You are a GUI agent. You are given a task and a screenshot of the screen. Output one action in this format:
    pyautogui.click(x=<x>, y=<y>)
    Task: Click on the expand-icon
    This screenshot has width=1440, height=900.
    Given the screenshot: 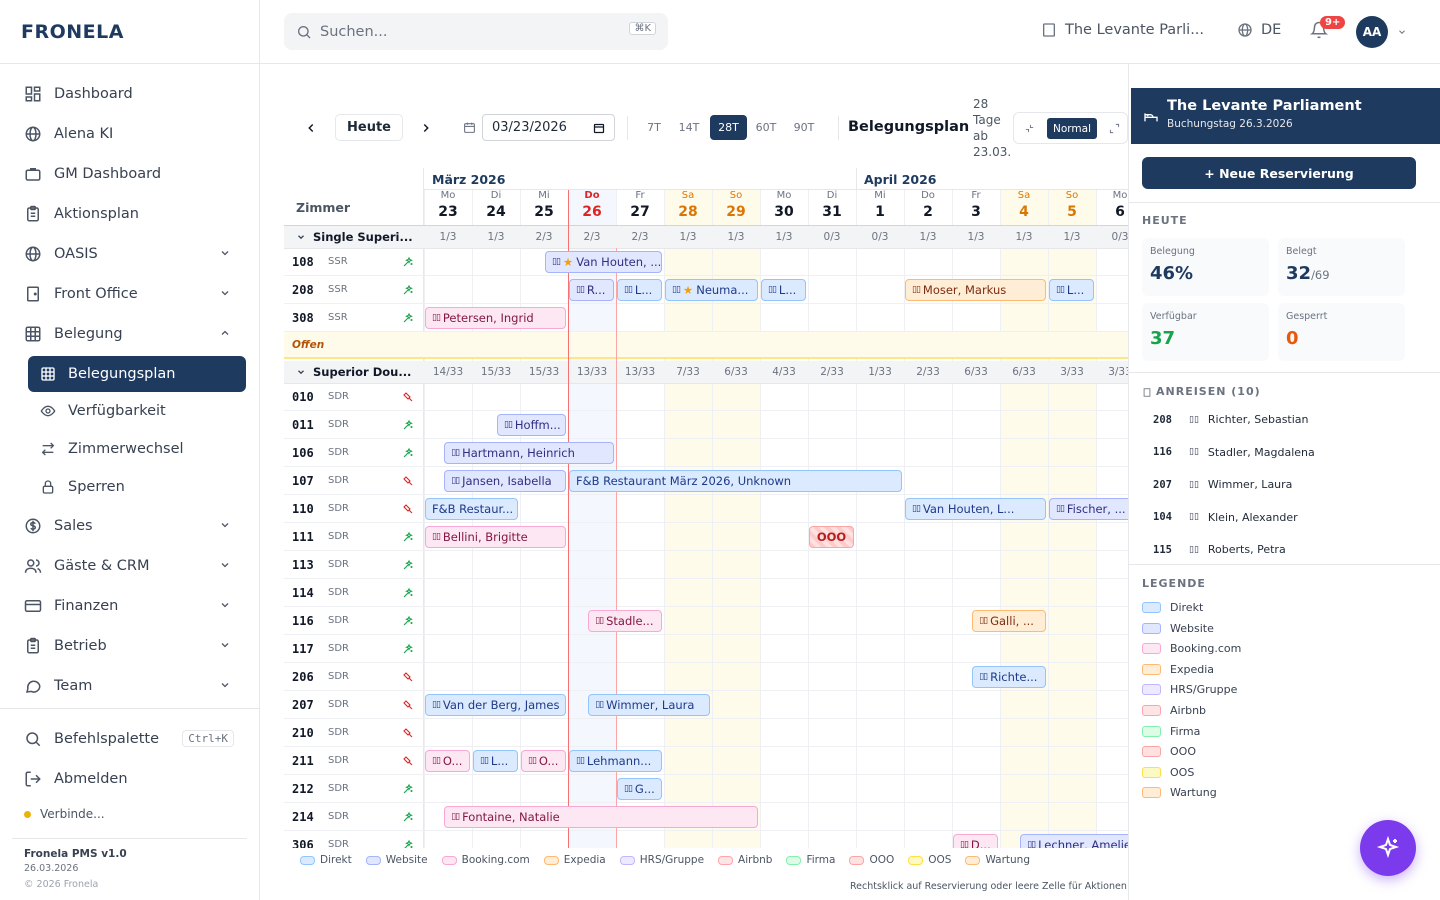 What is the action you would take?
    pyautogui.click(x=1114, y=128)
    